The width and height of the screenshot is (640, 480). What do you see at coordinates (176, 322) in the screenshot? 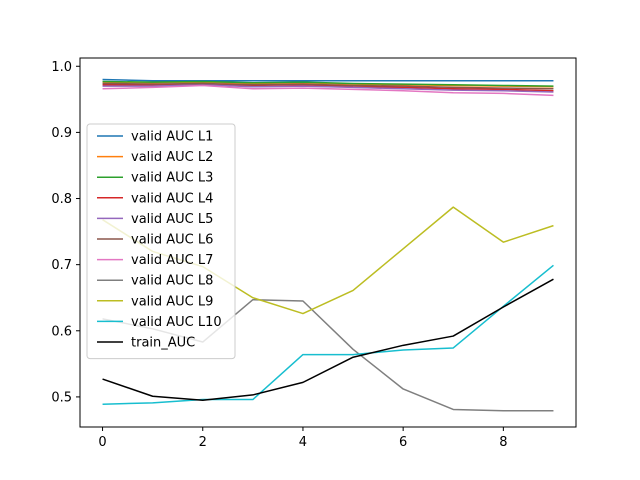
I see `legend-label-10: valid AUC L10` at bounding box center [176, 322].